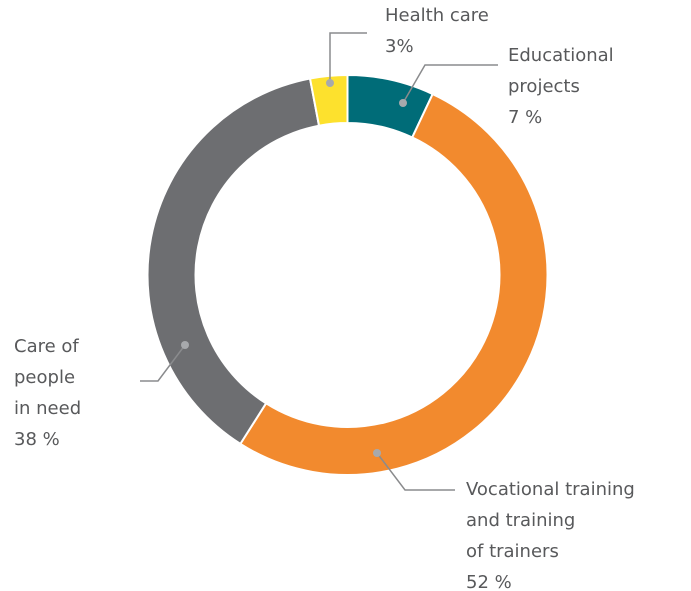 Image resolution: width=691 pixels, height=591 pixels. What do you see at coordinates (399, 46) in the screenshot?
I see `value-label: 3%` at bounding box center [399, 46].